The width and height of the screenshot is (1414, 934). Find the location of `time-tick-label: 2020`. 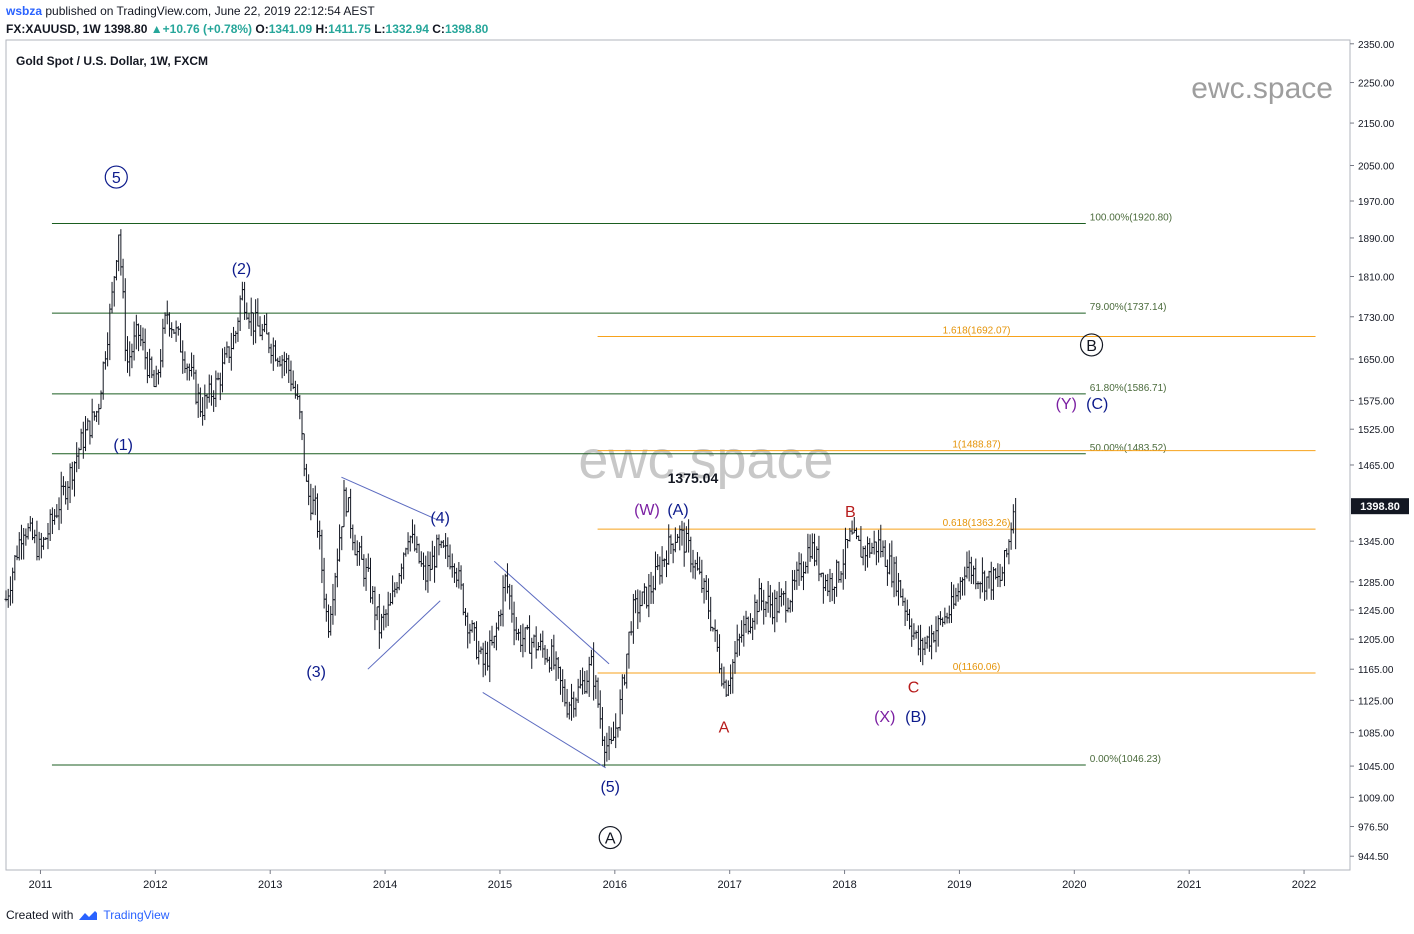

time-tick-label: 2020 is located at coordinates (1074, 885).